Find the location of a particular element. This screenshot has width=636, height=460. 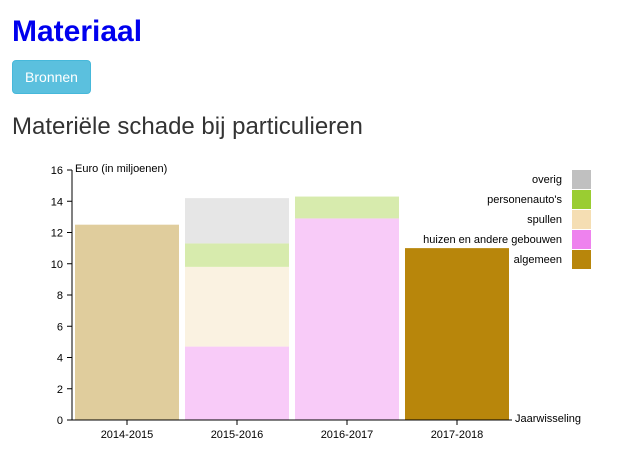

y-tick-label: 8 is located at coordinates (60, 296).